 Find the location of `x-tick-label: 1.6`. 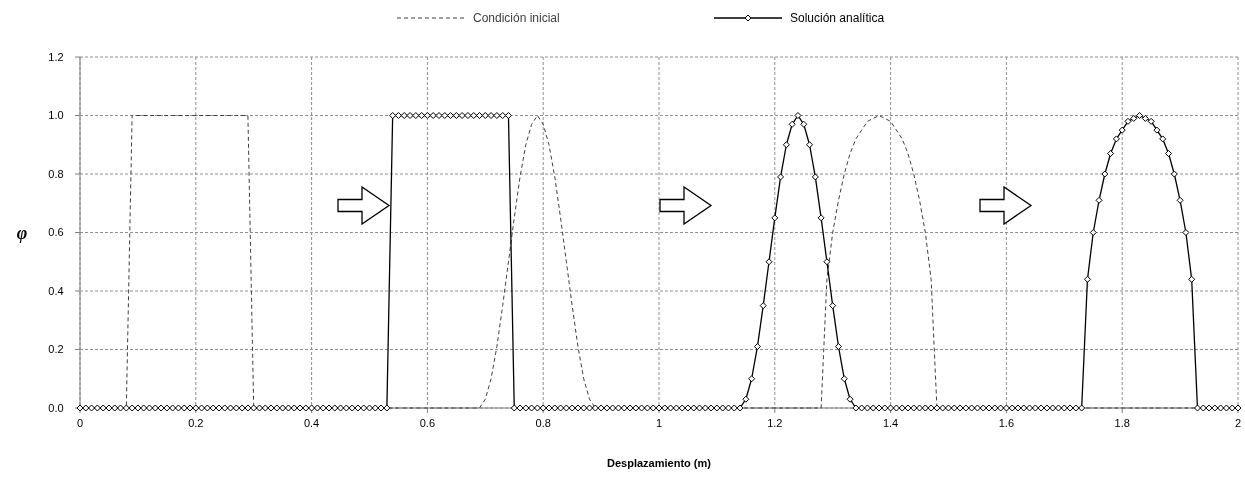

x-tick-label: 1.6 is located at coordinates (1006, 423).